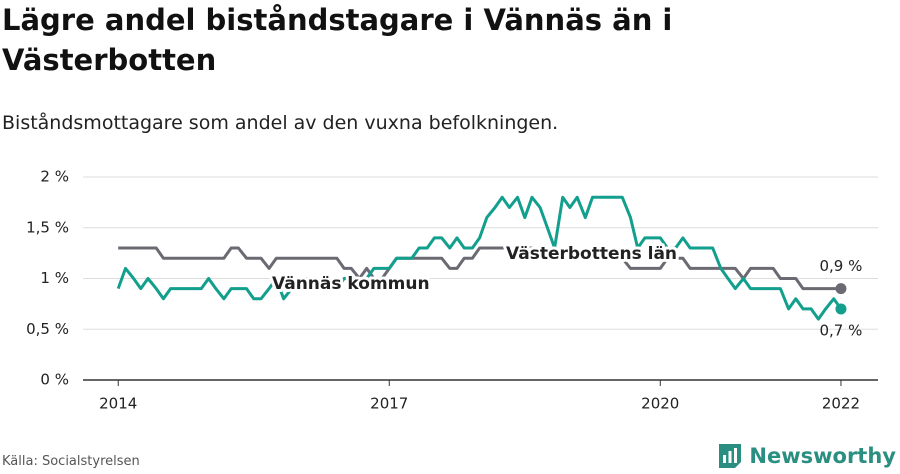 This screenshot has height=474, width=900. What do you see at coordinates (660, 404) in the screenshot?
I see `x-tick-label: 2020` at bounding box center [660, 404].